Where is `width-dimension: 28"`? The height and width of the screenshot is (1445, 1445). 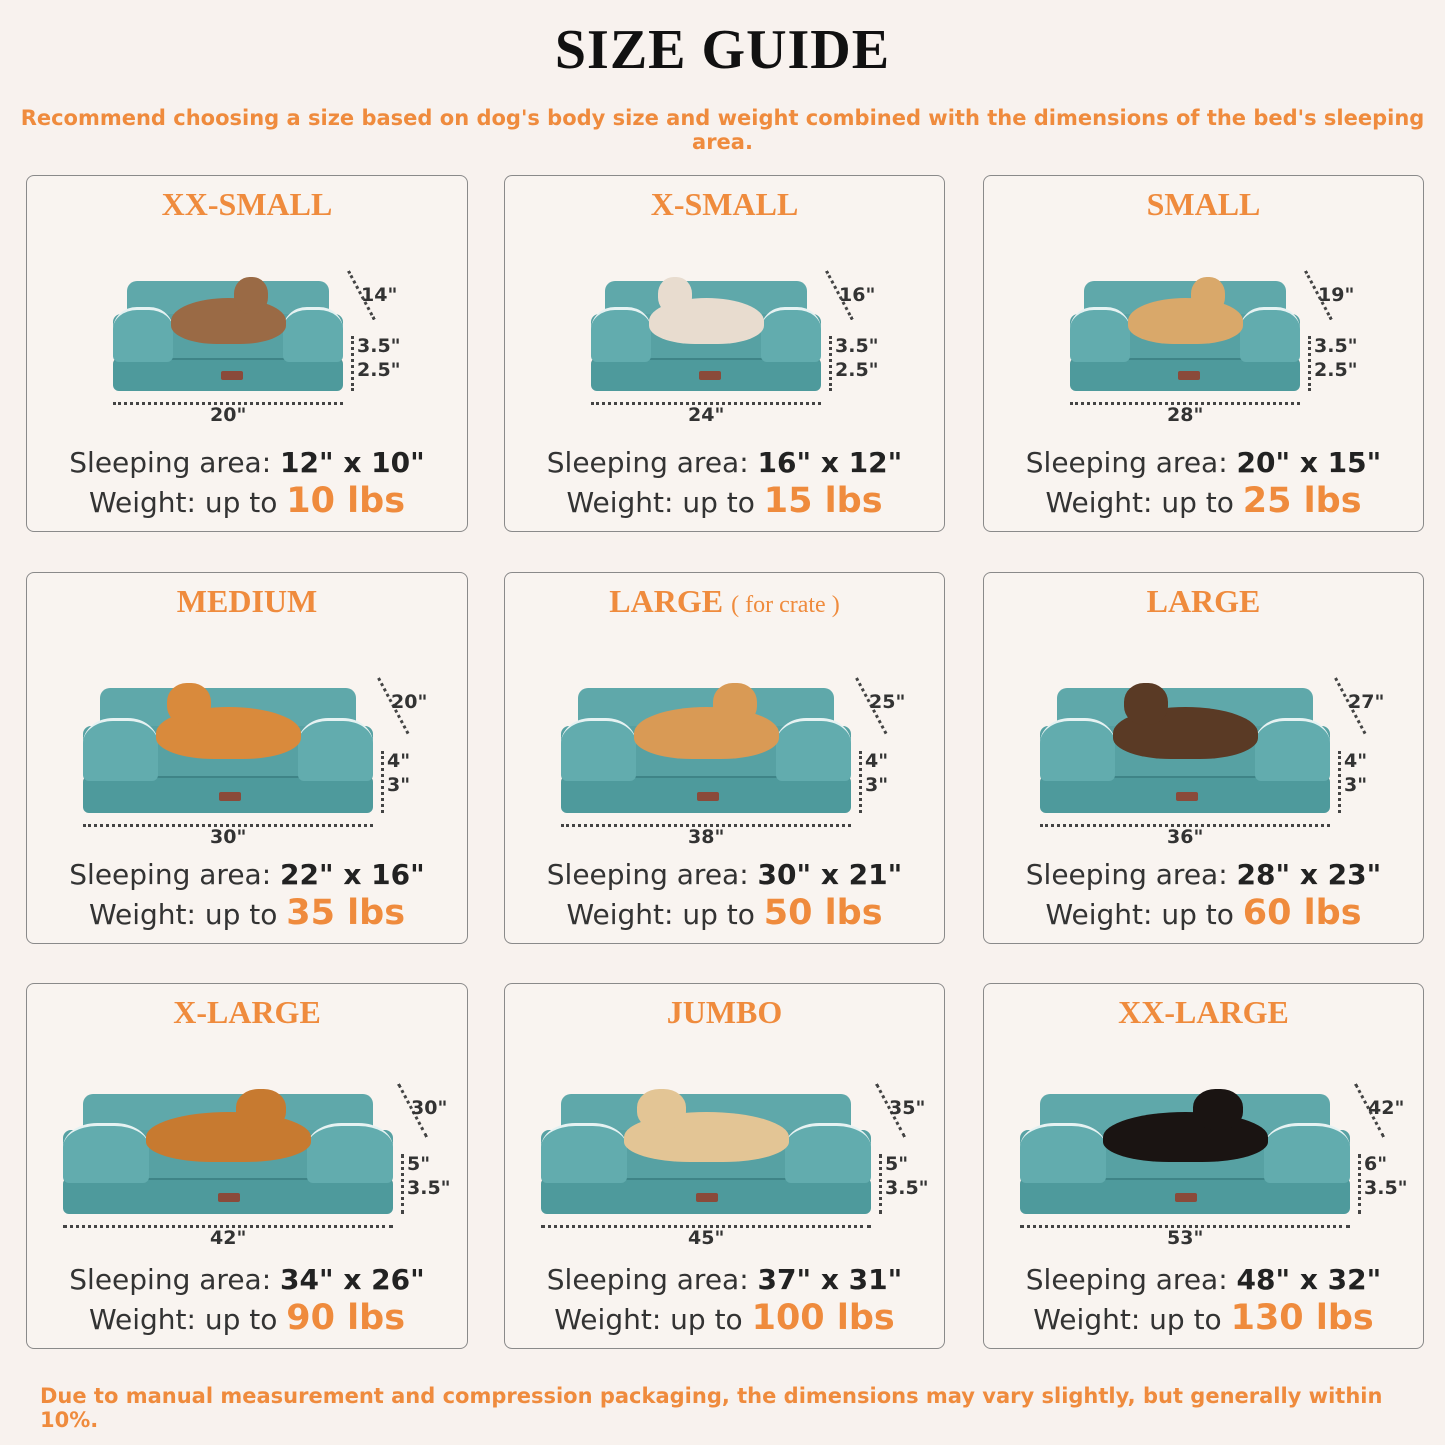 width-dimension: 28" is located at coordinates (1185, 415).